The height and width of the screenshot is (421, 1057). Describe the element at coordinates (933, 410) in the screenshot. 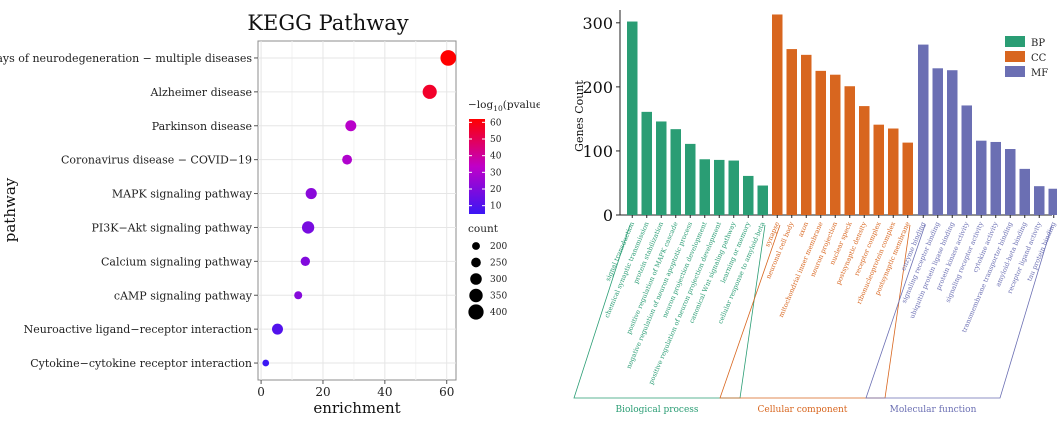

I see `group-label: Molecular function` at that location.